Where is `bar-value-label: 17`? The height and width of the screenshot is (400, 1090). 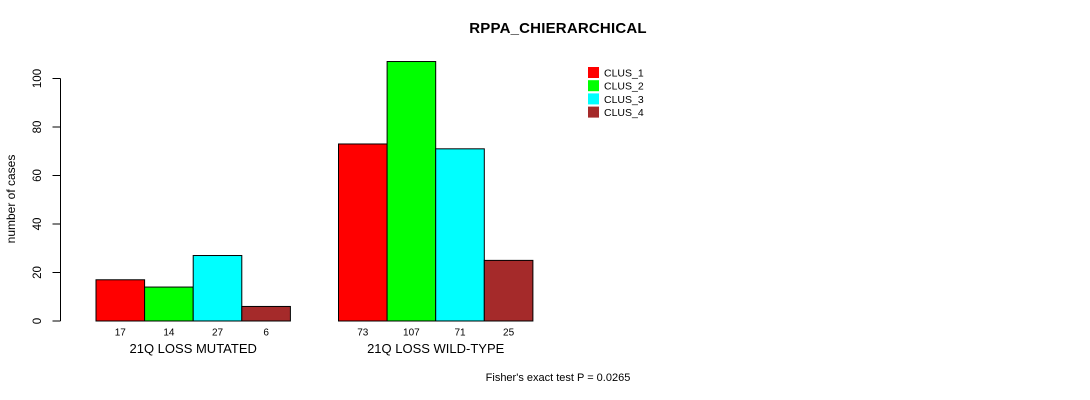
bar-value-label: 17 is located at coordinates (121, 333).